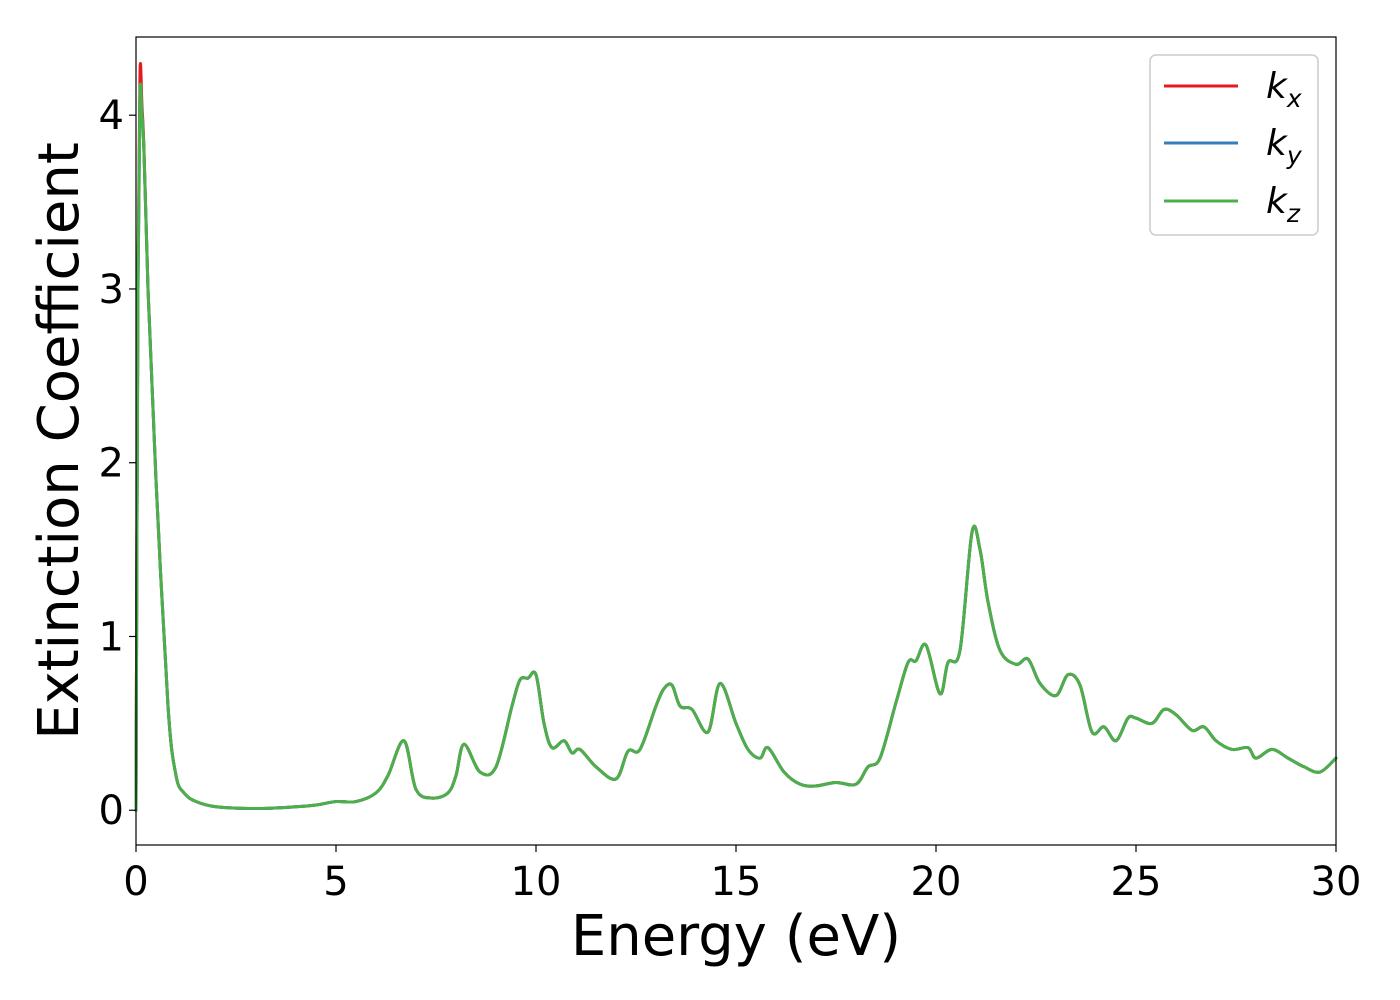 Image resolution: width=1400 pixels, height=1000 pixels. Describe the element at coordinates (111, 290) in the screenshot. I see `y-tick-label: 3` at that location.